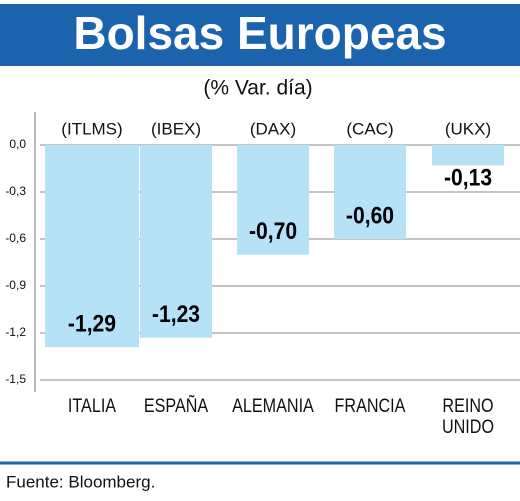 This screenshot has width=520, height=501. Describe the element at coordinates (15, 332) in the screenshot. I see `y-tick-label: -1,2` at that location.